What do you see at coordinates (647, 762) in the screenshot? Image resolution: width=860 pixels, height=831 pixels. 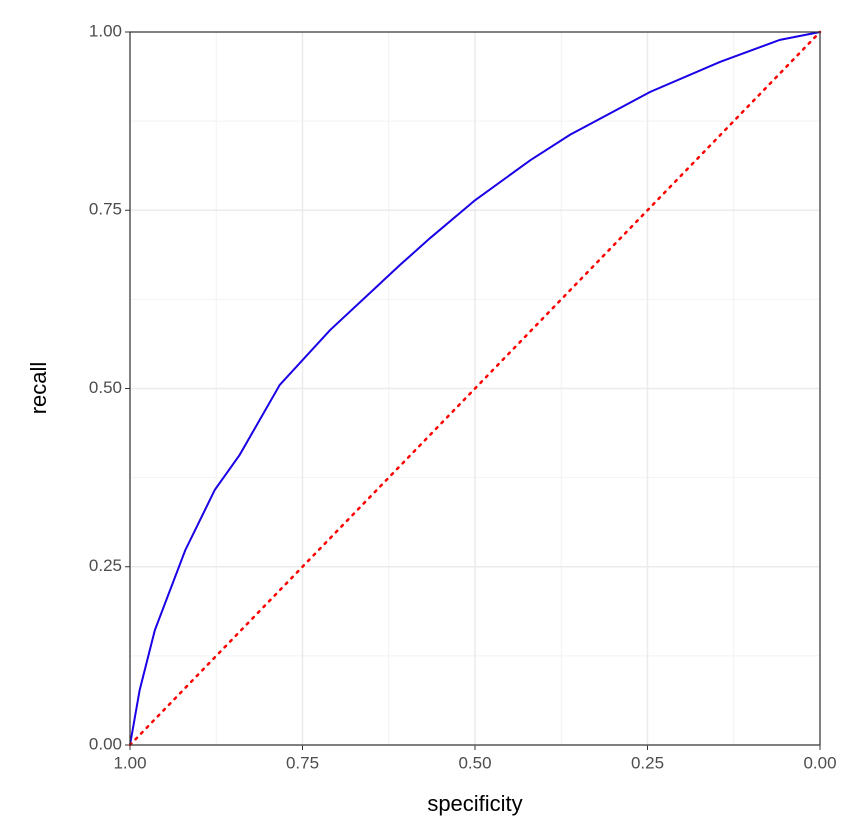 I see `x-tick-label: 0.25` at bounding box center [647, 762].